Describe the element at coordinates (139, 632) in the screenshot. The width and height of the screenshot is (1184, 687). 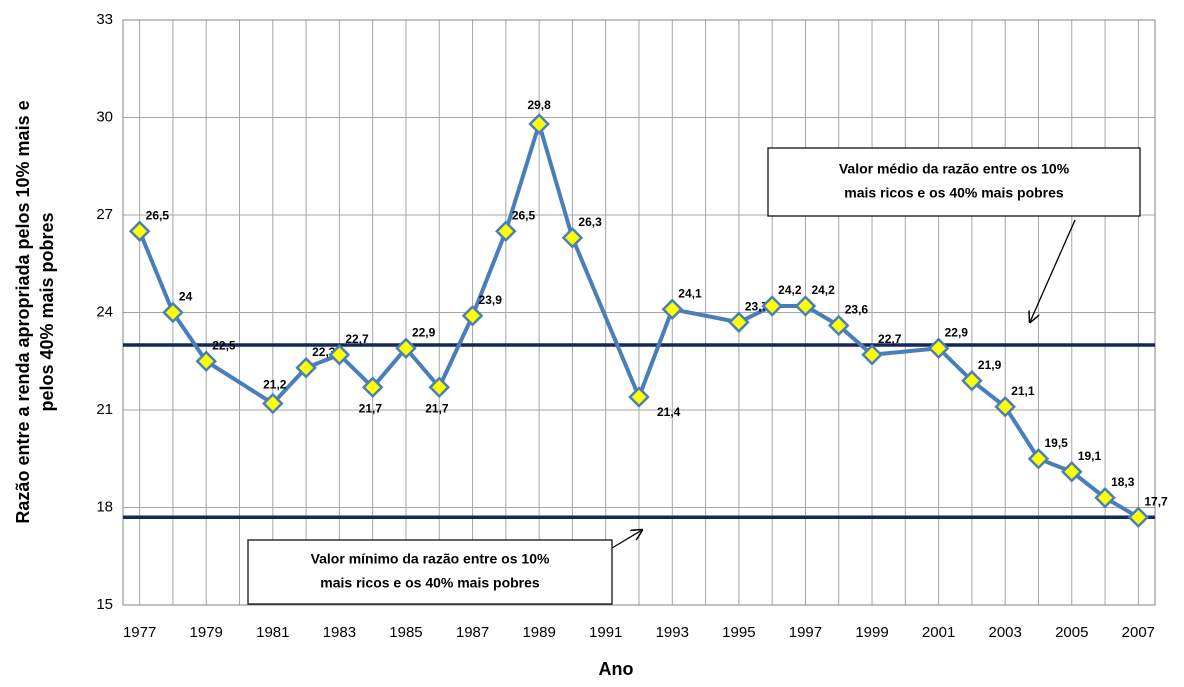
I see `x-tick-label: 1977` at that location.